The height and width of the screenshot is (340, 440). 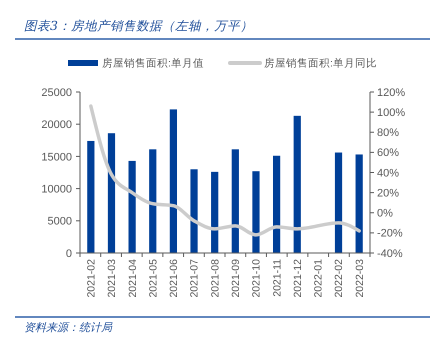 I want to click on y-tick-label: 0, so click(x=69, y=254).